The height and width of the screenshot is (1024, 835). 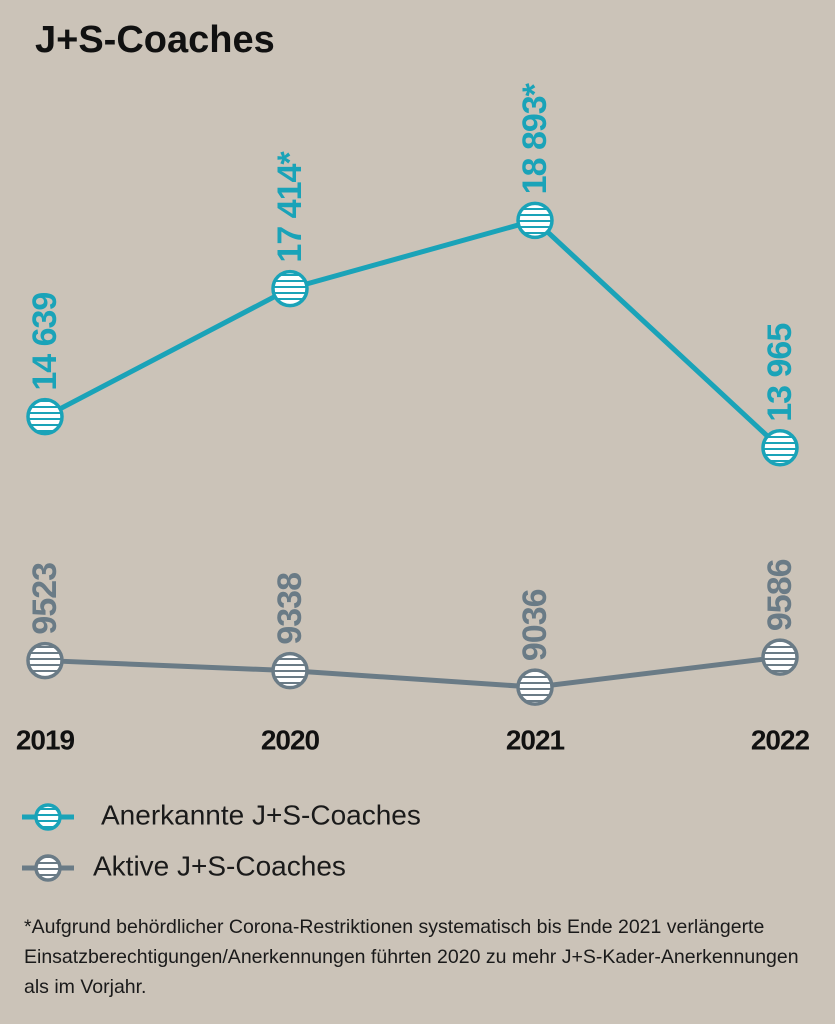 What do you see at coordinates (155, 40) in the screenshot?
I see `chart-title: J+S-Coaches` at bounding box center [155, 40].